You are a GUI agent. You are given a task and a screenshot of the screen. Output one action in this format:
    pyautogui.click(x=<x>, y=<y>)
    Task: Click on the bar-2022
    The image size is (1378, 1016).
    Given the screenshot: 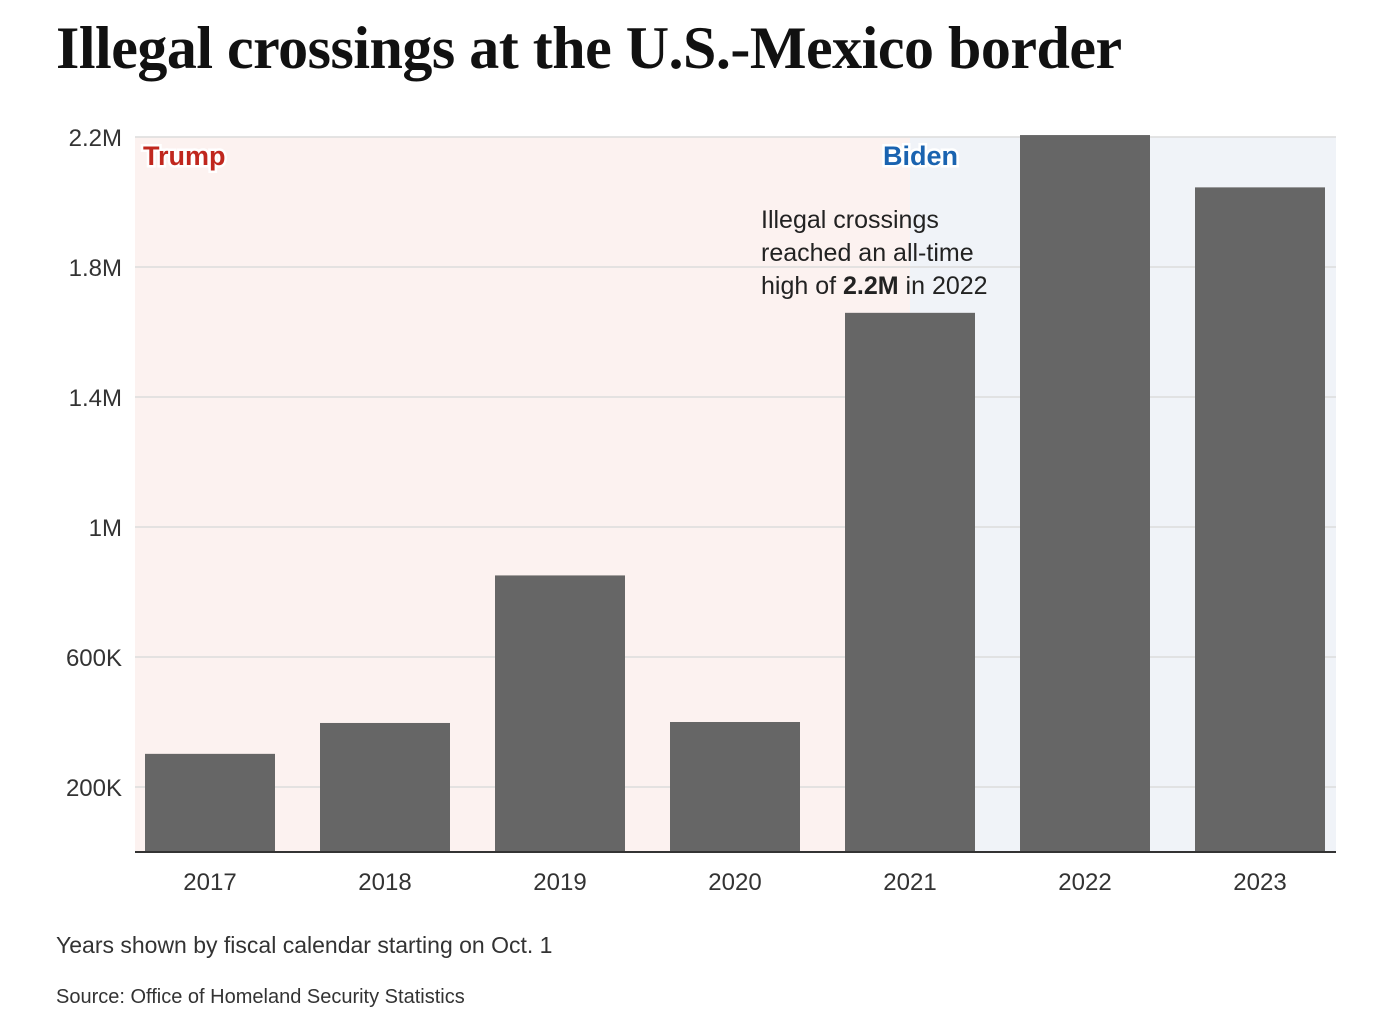 What is the action you would take?
    pyautogui.click(x=1085, y=494)
    